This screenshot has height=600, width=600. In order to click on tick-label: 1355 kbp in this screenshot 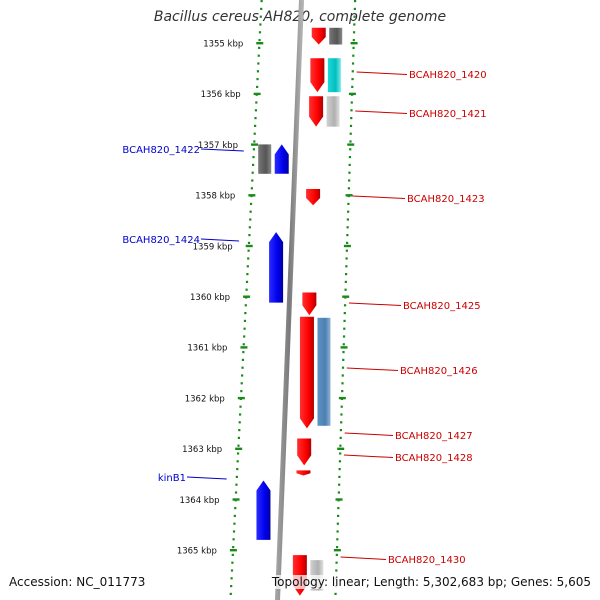, I will do `click(223, 45)`.